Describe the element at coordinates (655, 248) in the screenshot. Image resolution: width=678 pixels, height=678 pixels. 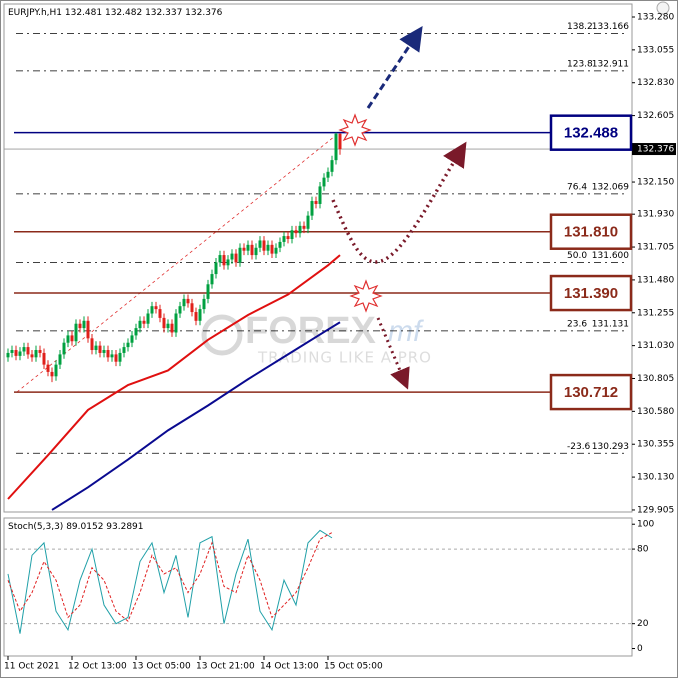
I see `y-tick-label: 131.705` at that location.